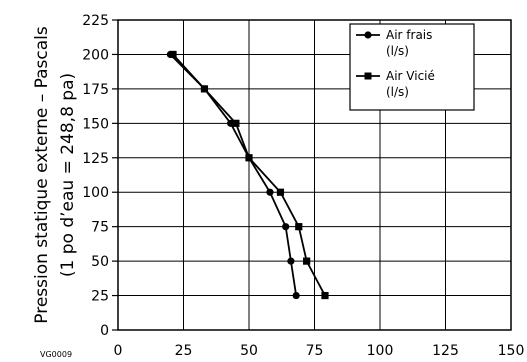 The width and height of the screenshot is (527, 362). I want to click on legend-unit-air-vicie: (l/s), so click(397, 92).